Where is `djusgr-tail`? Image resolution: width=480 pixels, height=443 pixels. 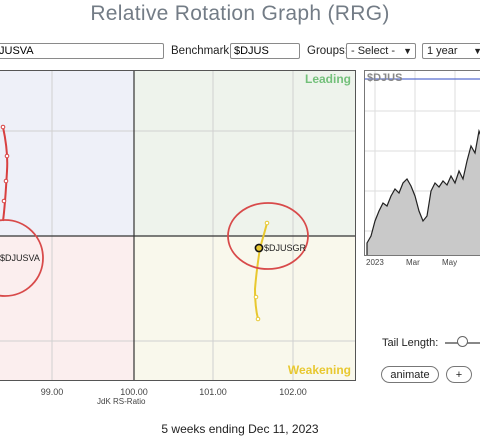 djusgr-tail is located at coordinates (260, 271).